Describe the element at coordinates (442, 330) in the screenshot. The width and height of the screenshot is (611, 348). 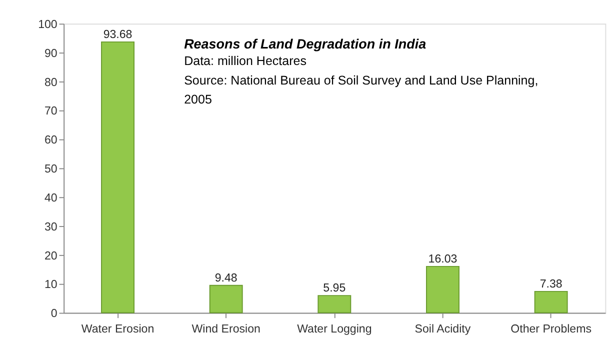
I see `x-tick-label: Soil Acidity` at that location.